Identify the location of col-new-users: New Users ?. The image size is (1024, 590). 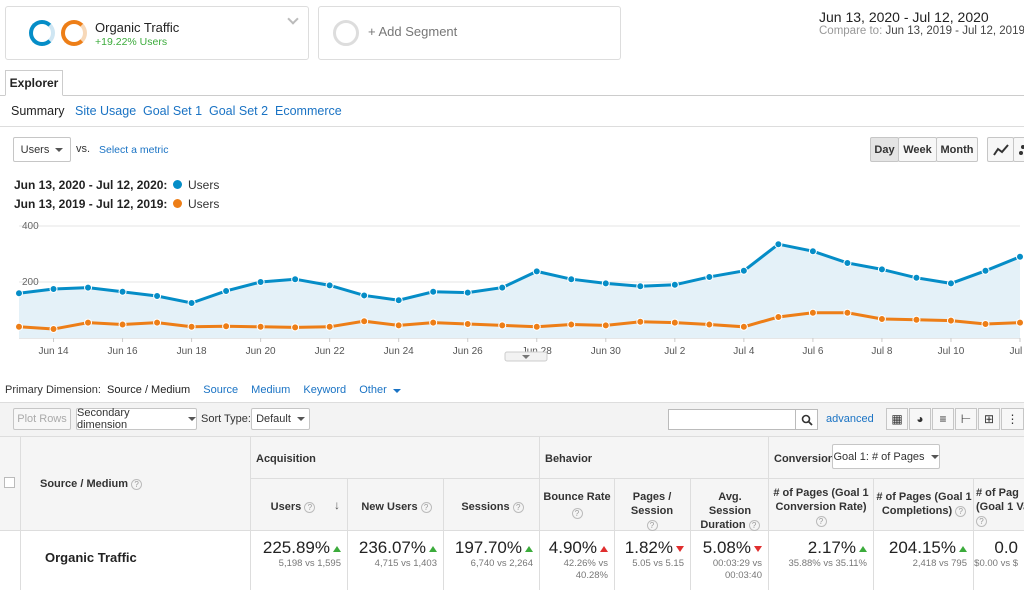
(396, 507).